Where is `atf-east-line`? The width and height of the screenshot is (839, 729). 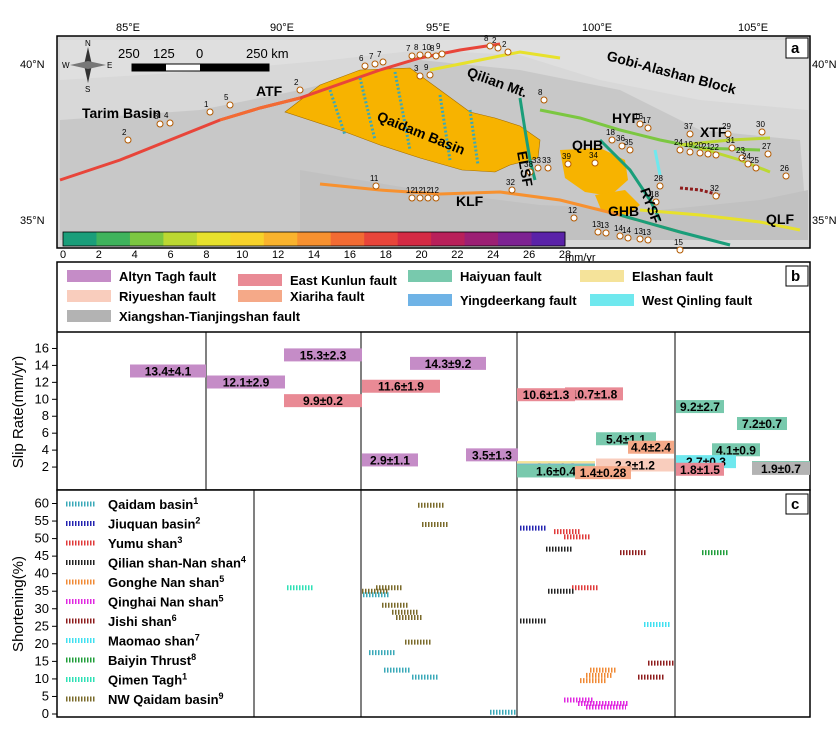 atf-east-line is located at coordinates (260, 109).